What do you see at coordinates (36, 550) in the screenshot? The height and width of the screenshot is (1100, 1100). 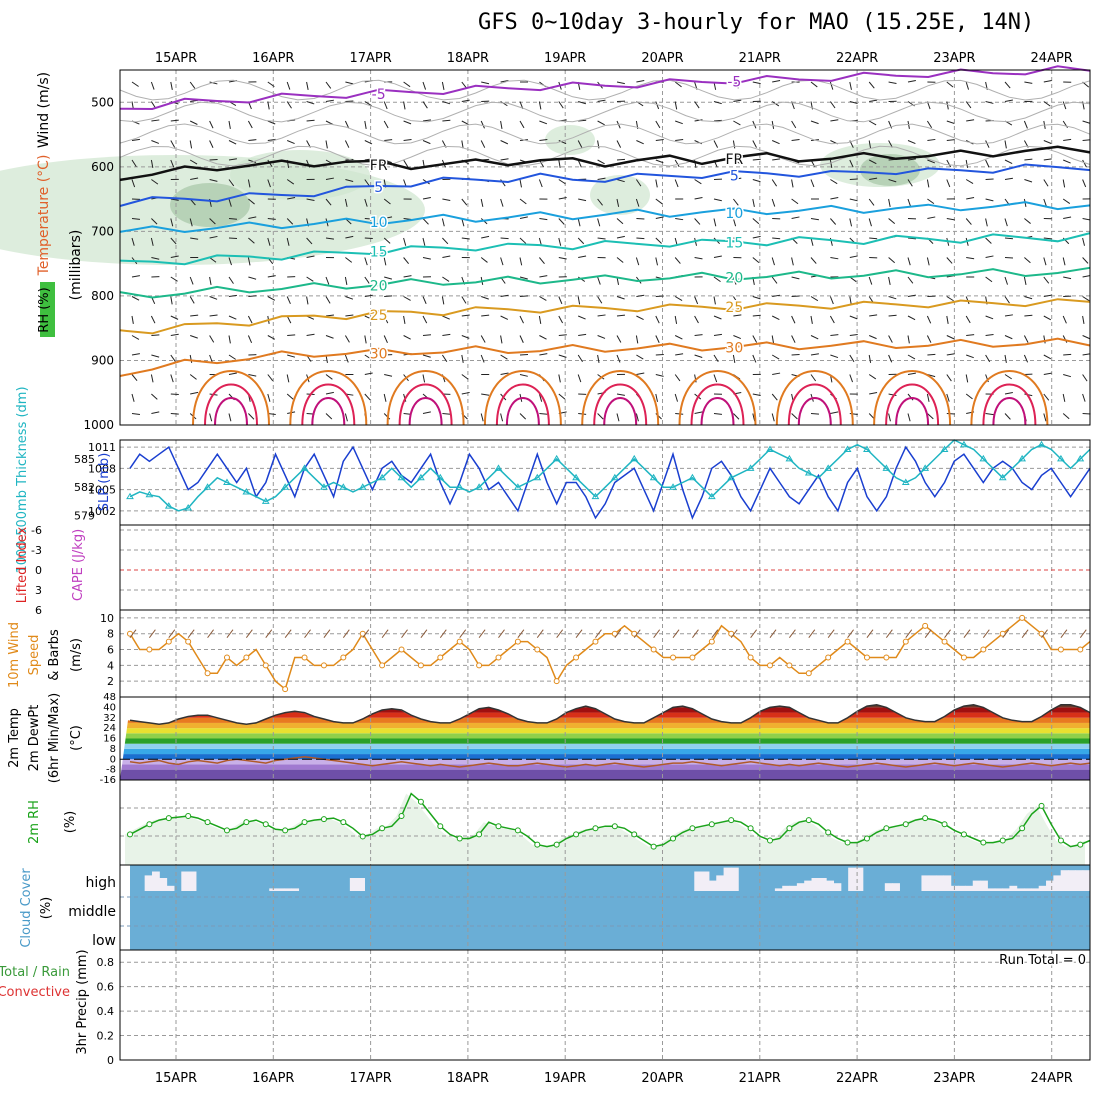 I see `y-tick-label: -3` at bounding box center [36, 550].